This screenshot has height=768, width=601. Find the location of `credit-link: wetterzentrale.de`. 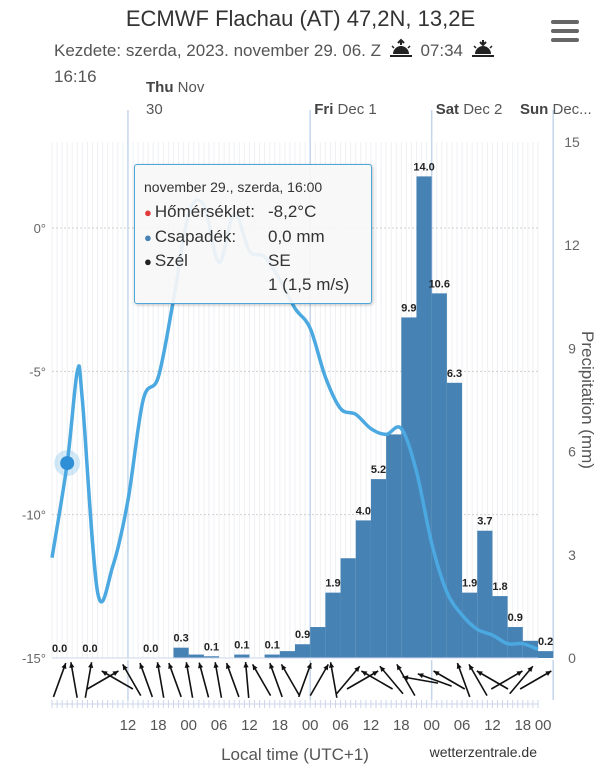

credit-link: wetterzentrale.de is located at coordinates (483, 752).